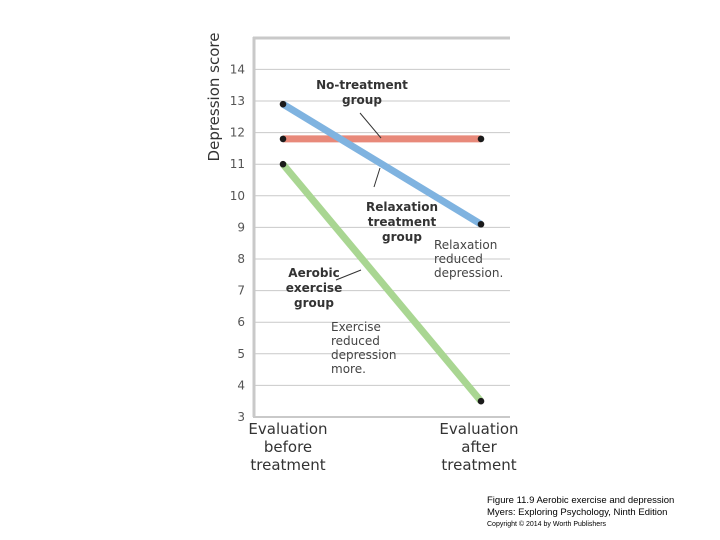  I want to click on y-tick-label-6: 6, so click(241, 322).